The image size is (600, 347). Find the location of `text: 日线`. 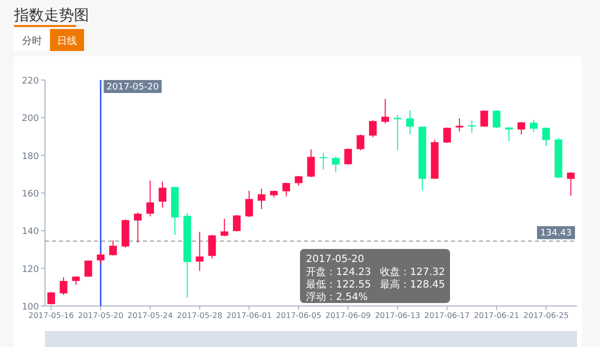

text: 日线 is located at coordinates (67, 41).